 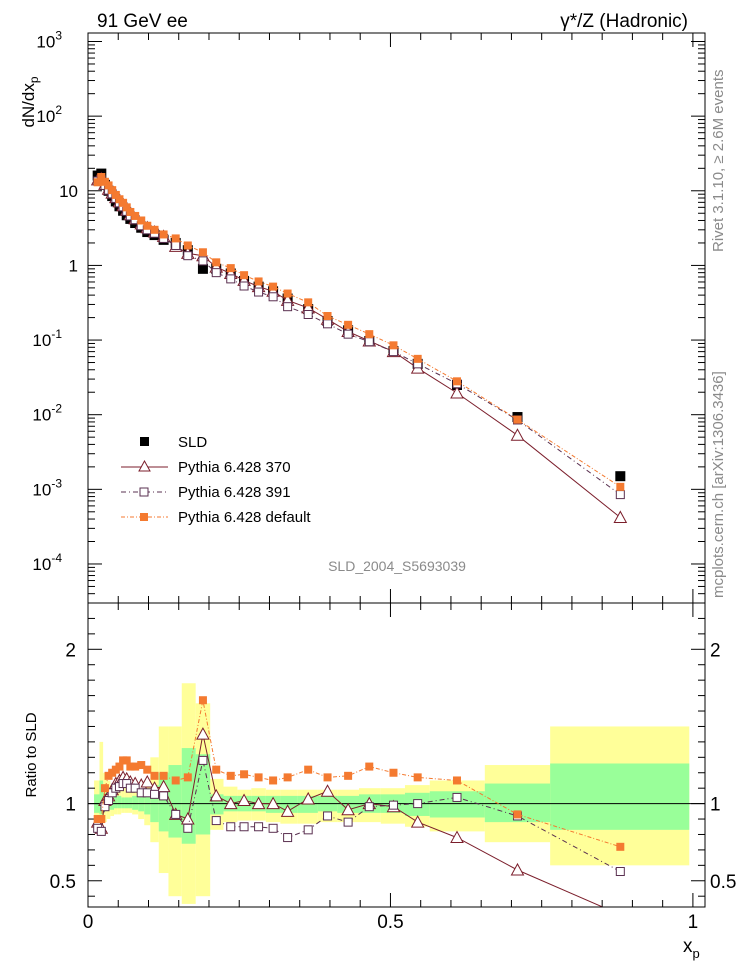 I want to click on main-ytick-label: 10⁻⁴, so click(x=47, y=562).